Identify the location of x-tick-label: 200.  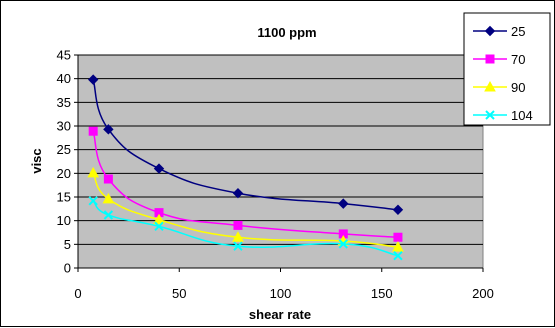
(483, 293).